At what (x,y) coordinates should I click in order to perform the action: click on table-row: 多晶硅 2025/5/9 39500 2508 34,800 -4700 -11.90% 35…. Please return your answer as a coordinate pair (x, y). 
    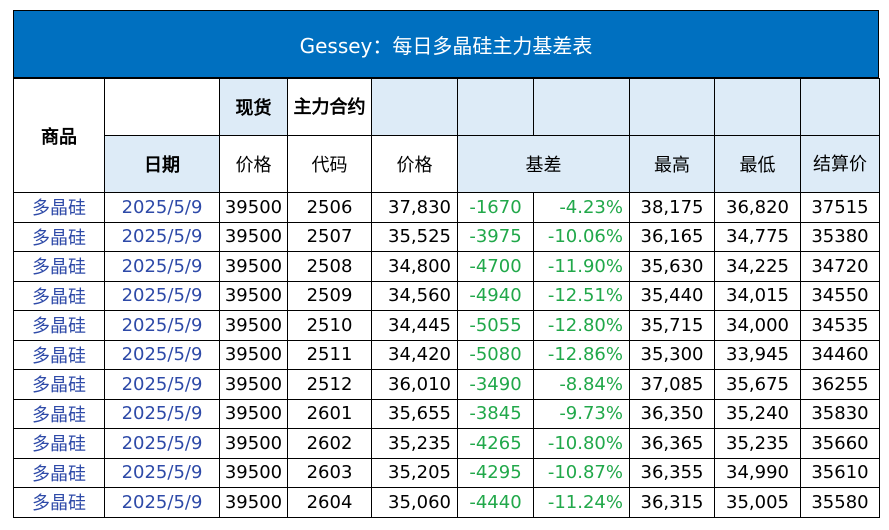
    Looking at the image, I should click on (446, 266).